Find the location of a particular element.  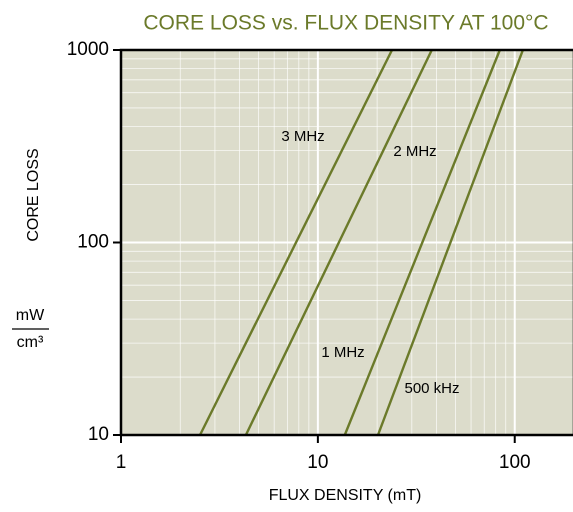

y-tick-label: 1000 is located at coordinates (88, 49).